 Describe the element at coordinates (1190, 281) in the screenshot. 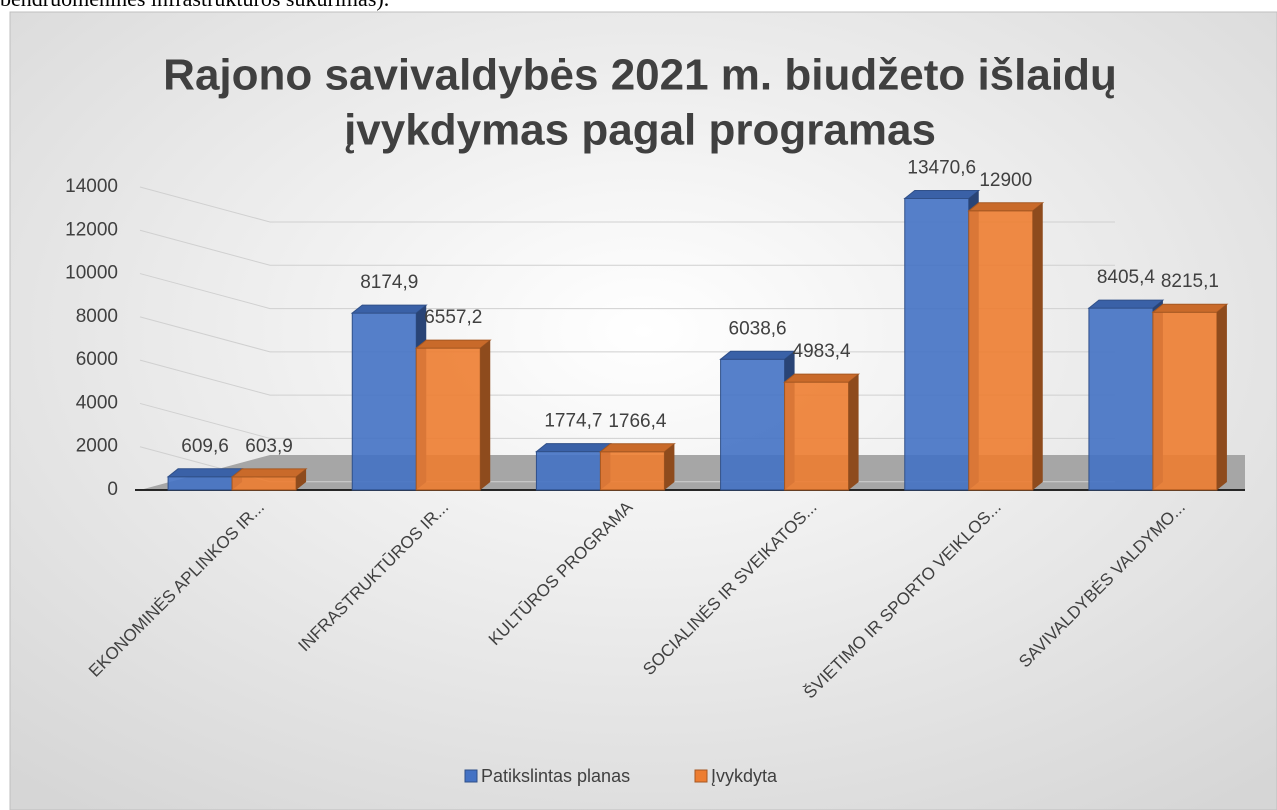

I see `data-label: 8215,1` at that location.